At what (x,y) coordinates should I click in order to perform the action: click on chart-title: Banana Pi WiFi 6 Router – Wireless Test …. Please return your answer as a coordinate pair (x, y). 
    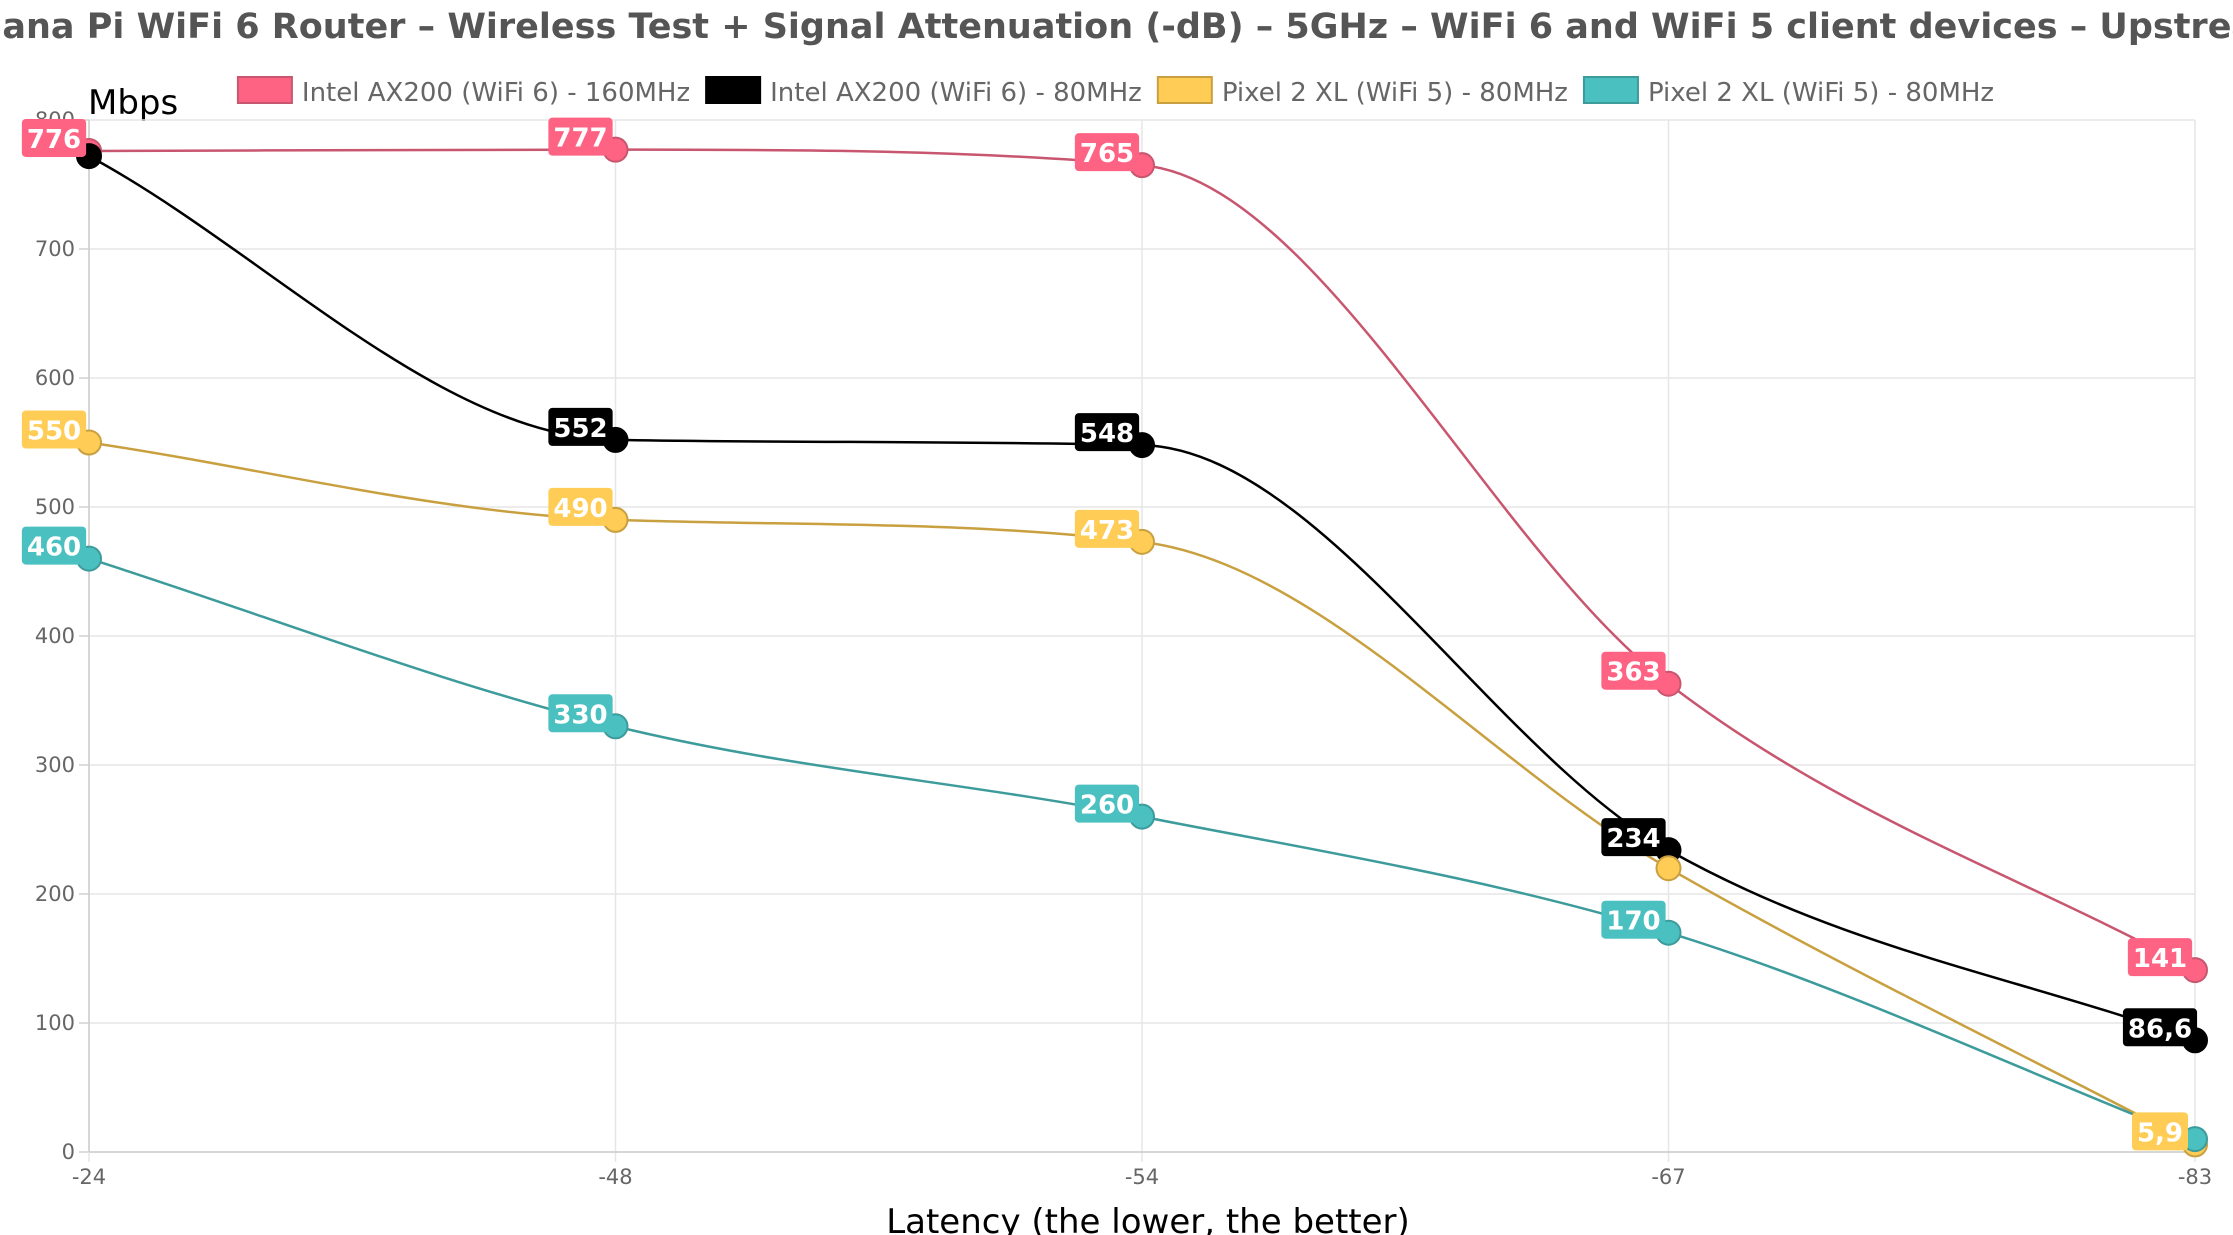
    Looking at the image, I should click on (1116, 27).